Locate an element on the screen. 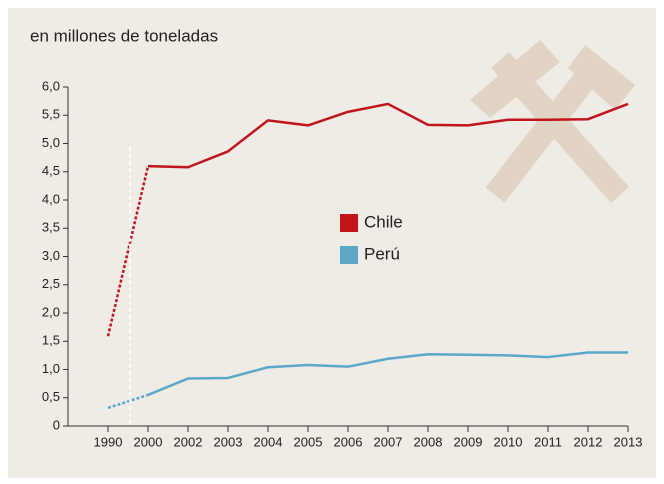 This screenshot has height=484, width=664. y-tick-label: 2,0 is located at coordinates (51, 311).